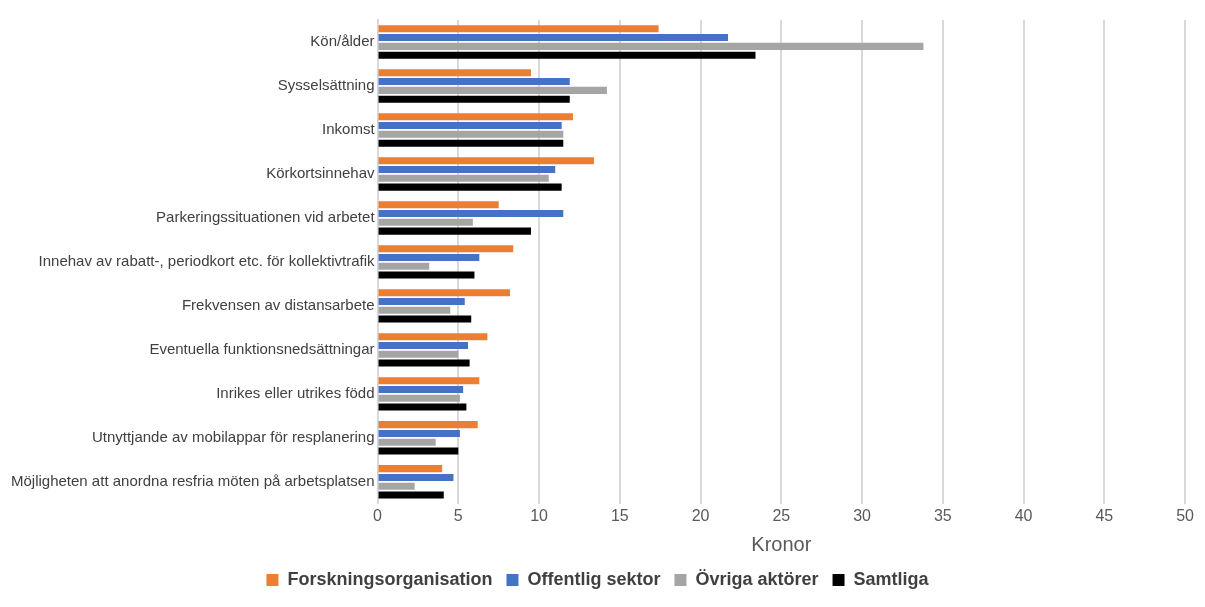  I want to click on y-tick-label: Inkomst, so click(349, 129).